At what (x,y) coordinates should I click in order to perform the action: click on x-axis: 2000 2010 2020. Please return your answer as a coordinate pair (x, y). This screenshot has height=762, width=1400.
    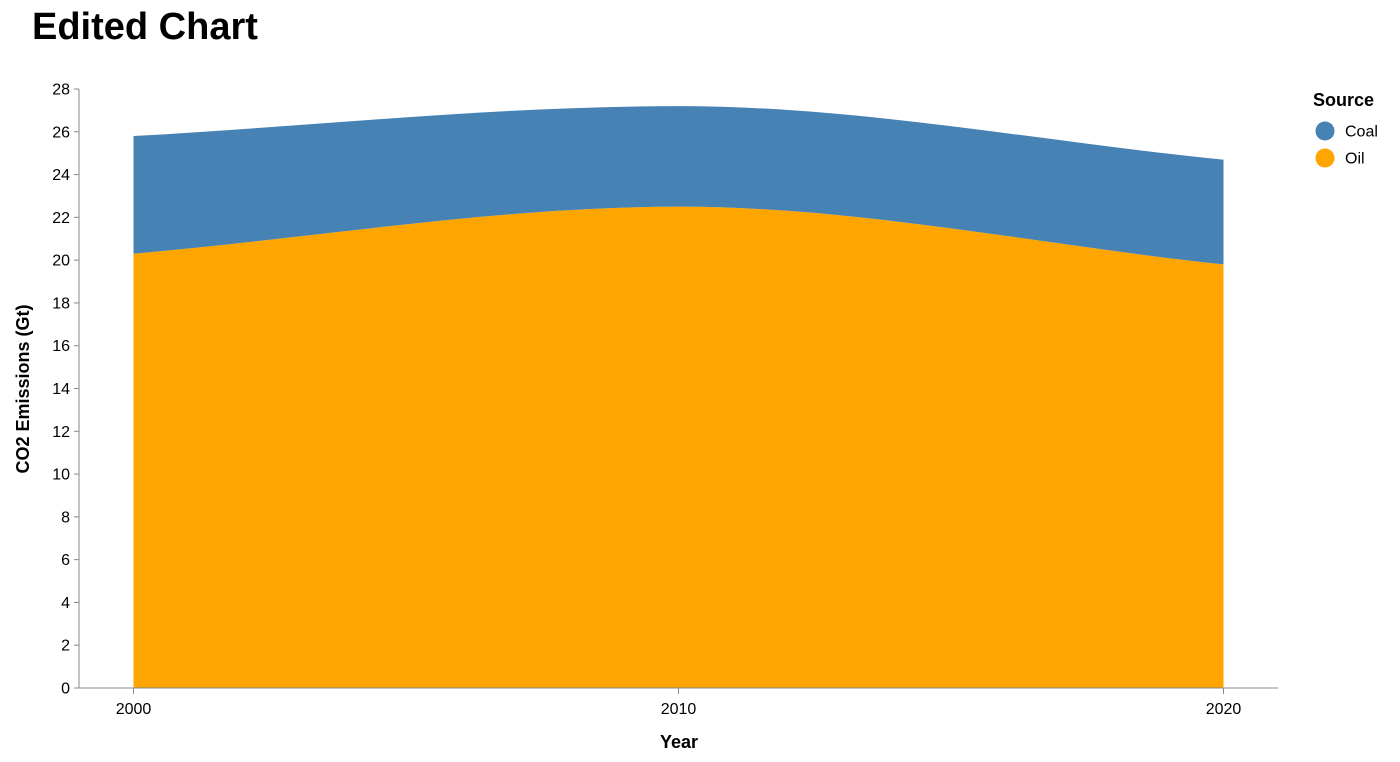
    Looking at the image, I should click on (678, 702).